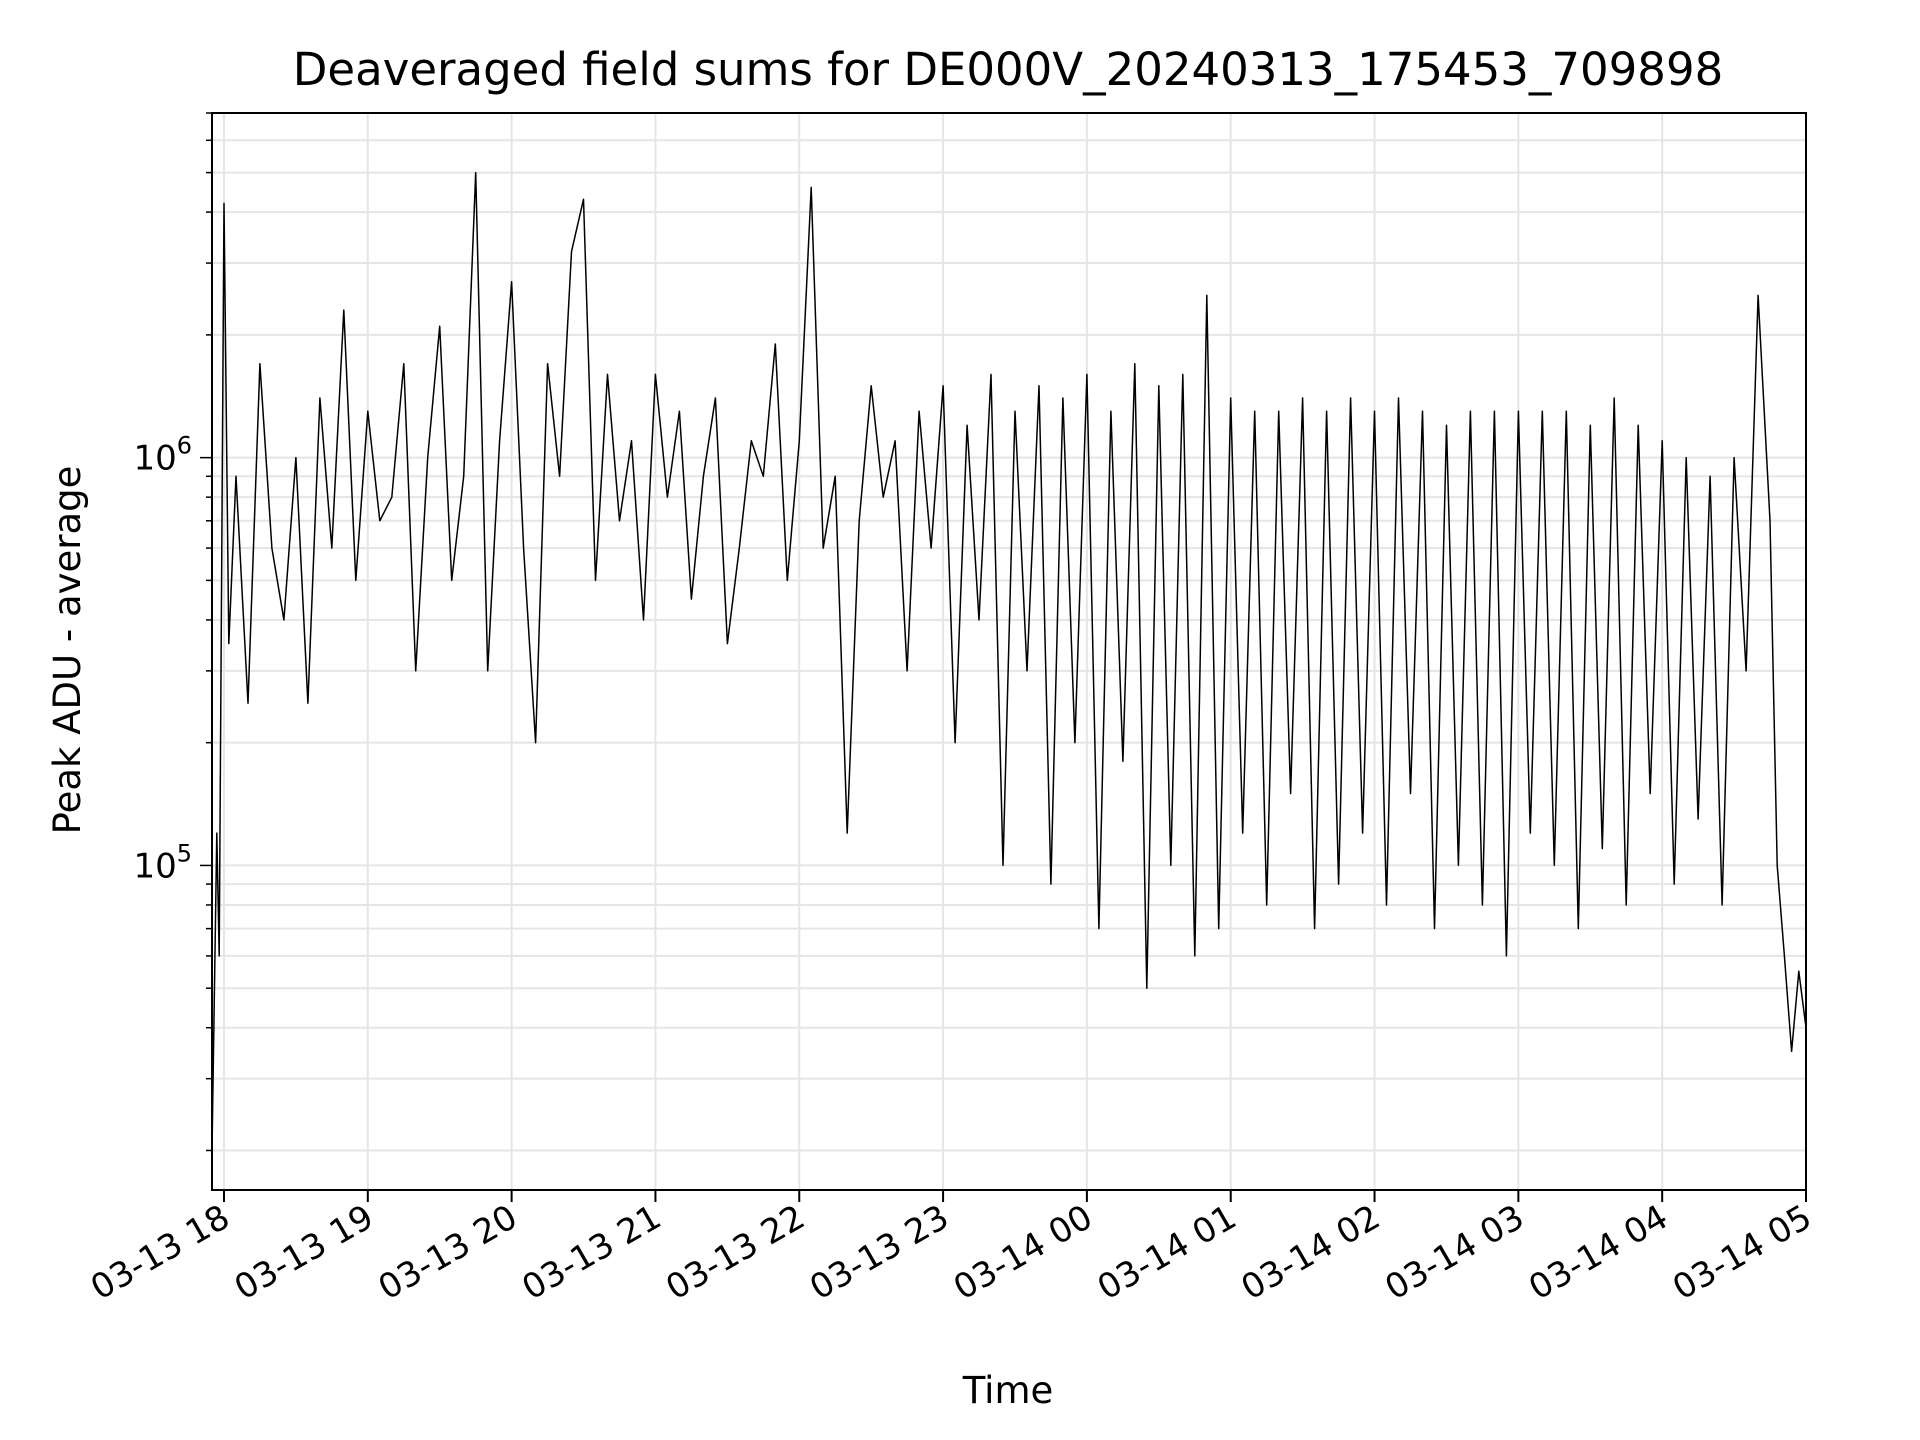 The image size is (1920, 1440). Describe the element at coordinates (184, 853) in the screenshot. I see `y-tick-exponent: 5` at that location.